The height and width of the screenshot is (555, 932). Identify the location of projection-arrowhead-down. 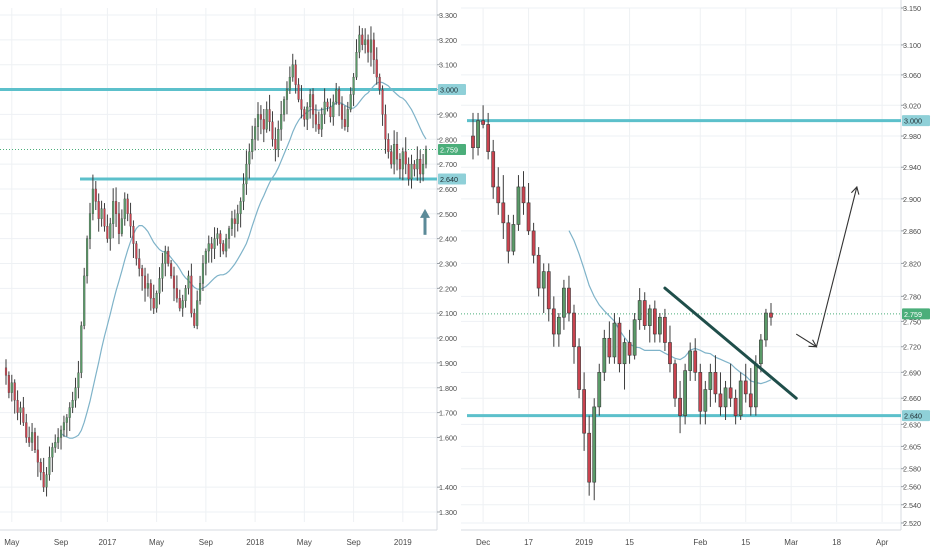
(813, 343).